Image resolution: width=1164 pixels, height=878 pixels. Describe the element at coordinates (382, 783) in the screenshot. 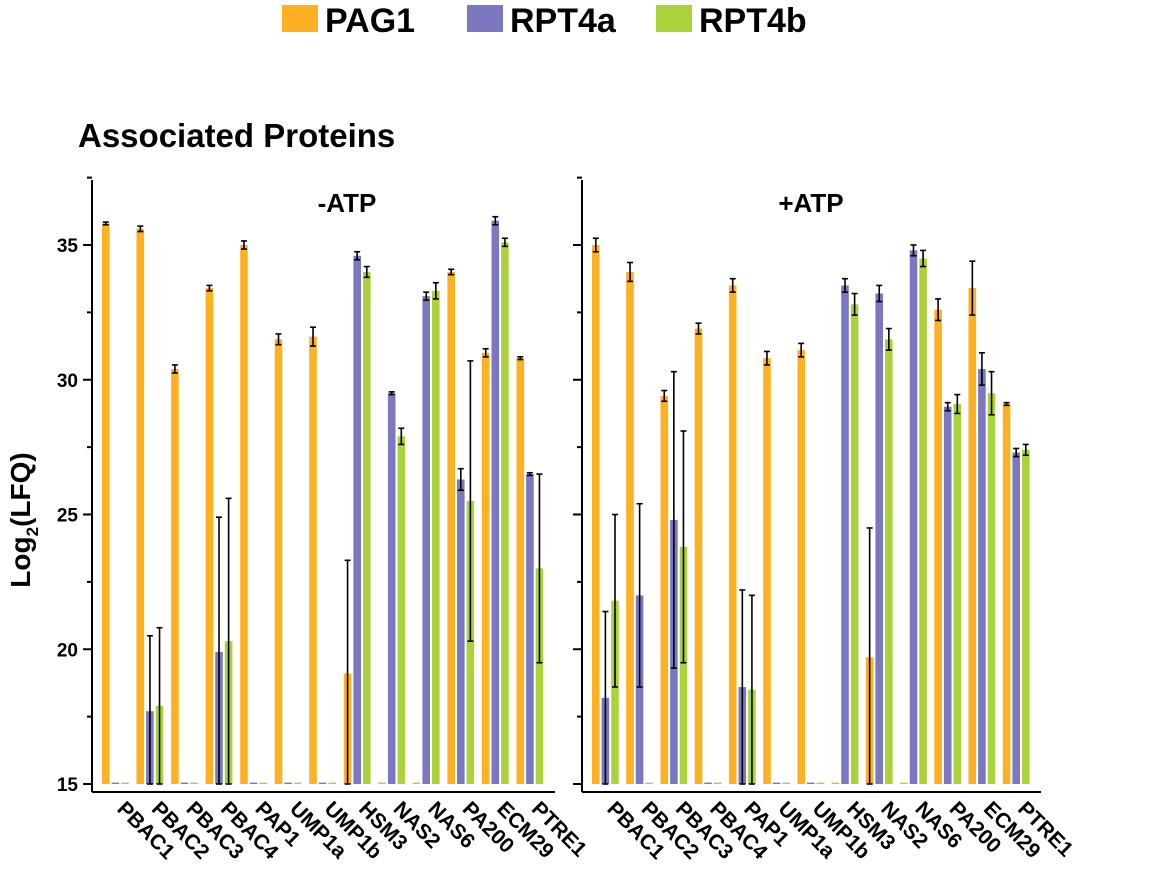

I see `bar-minus-atp-nas2-pag1` at that location.